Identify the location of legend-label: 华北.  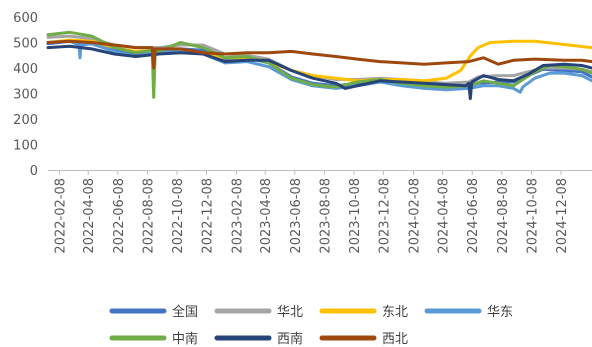
(290, 312).